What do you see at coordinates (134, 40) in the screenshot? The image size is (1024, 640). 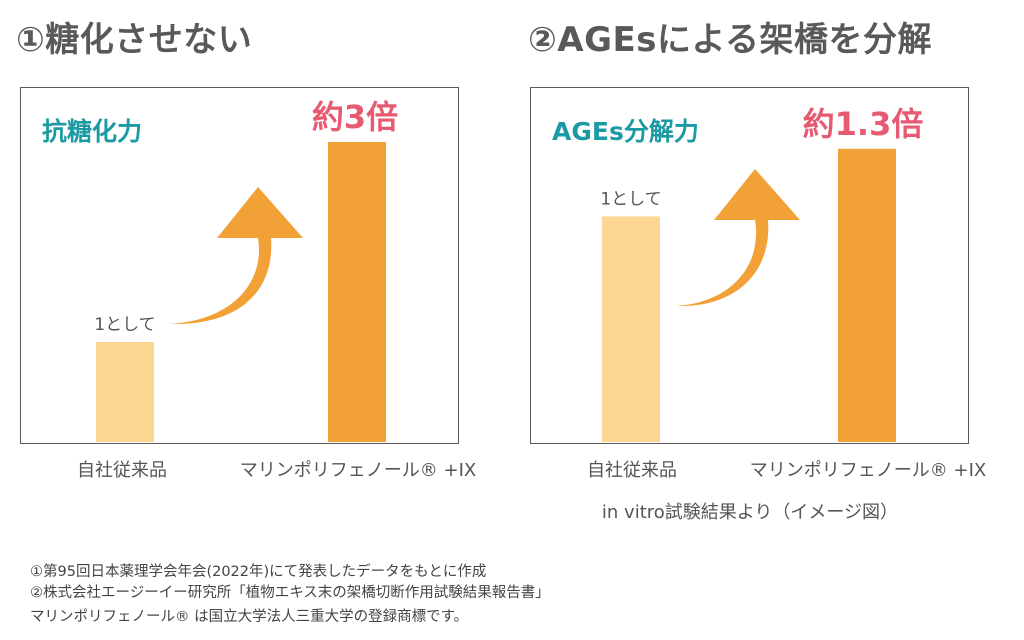 I see `left-heading: ①糖化させない` at bounding box center [134, 40].